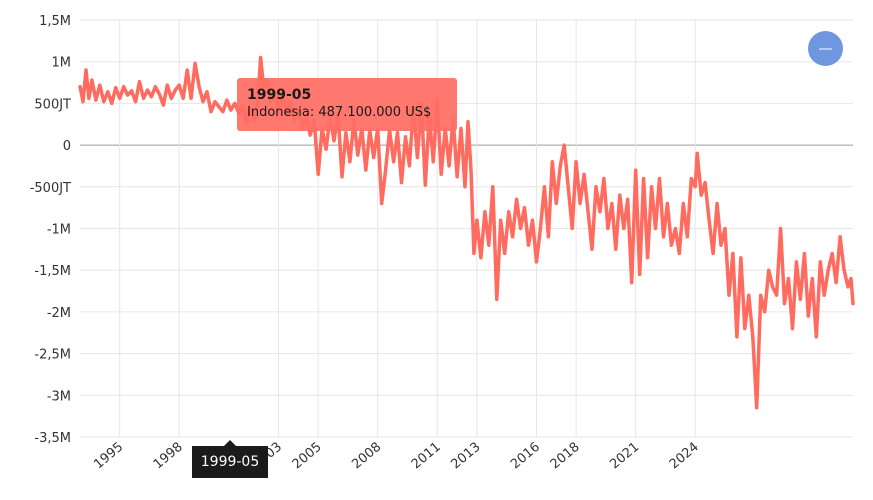 The width and height of the screenshot is (873, 500). Describe the element at coordinates (55, 21) in the screenshot. I see `y-tick-label: 1,5M` at that location.